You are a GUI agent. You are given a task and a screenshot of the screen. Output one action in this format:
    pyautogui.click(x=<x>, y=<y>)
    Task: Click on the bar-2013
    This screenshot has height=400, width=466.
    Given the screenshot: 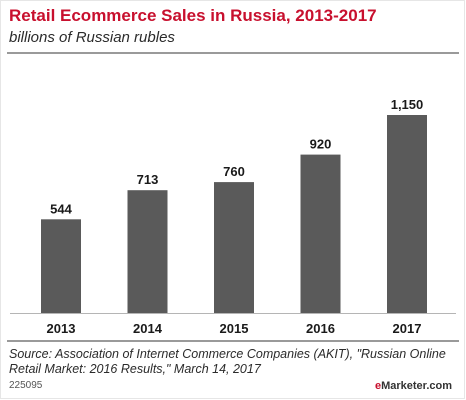 What is the action you would take?
    pyautogui.click(x=61, y=266)
    